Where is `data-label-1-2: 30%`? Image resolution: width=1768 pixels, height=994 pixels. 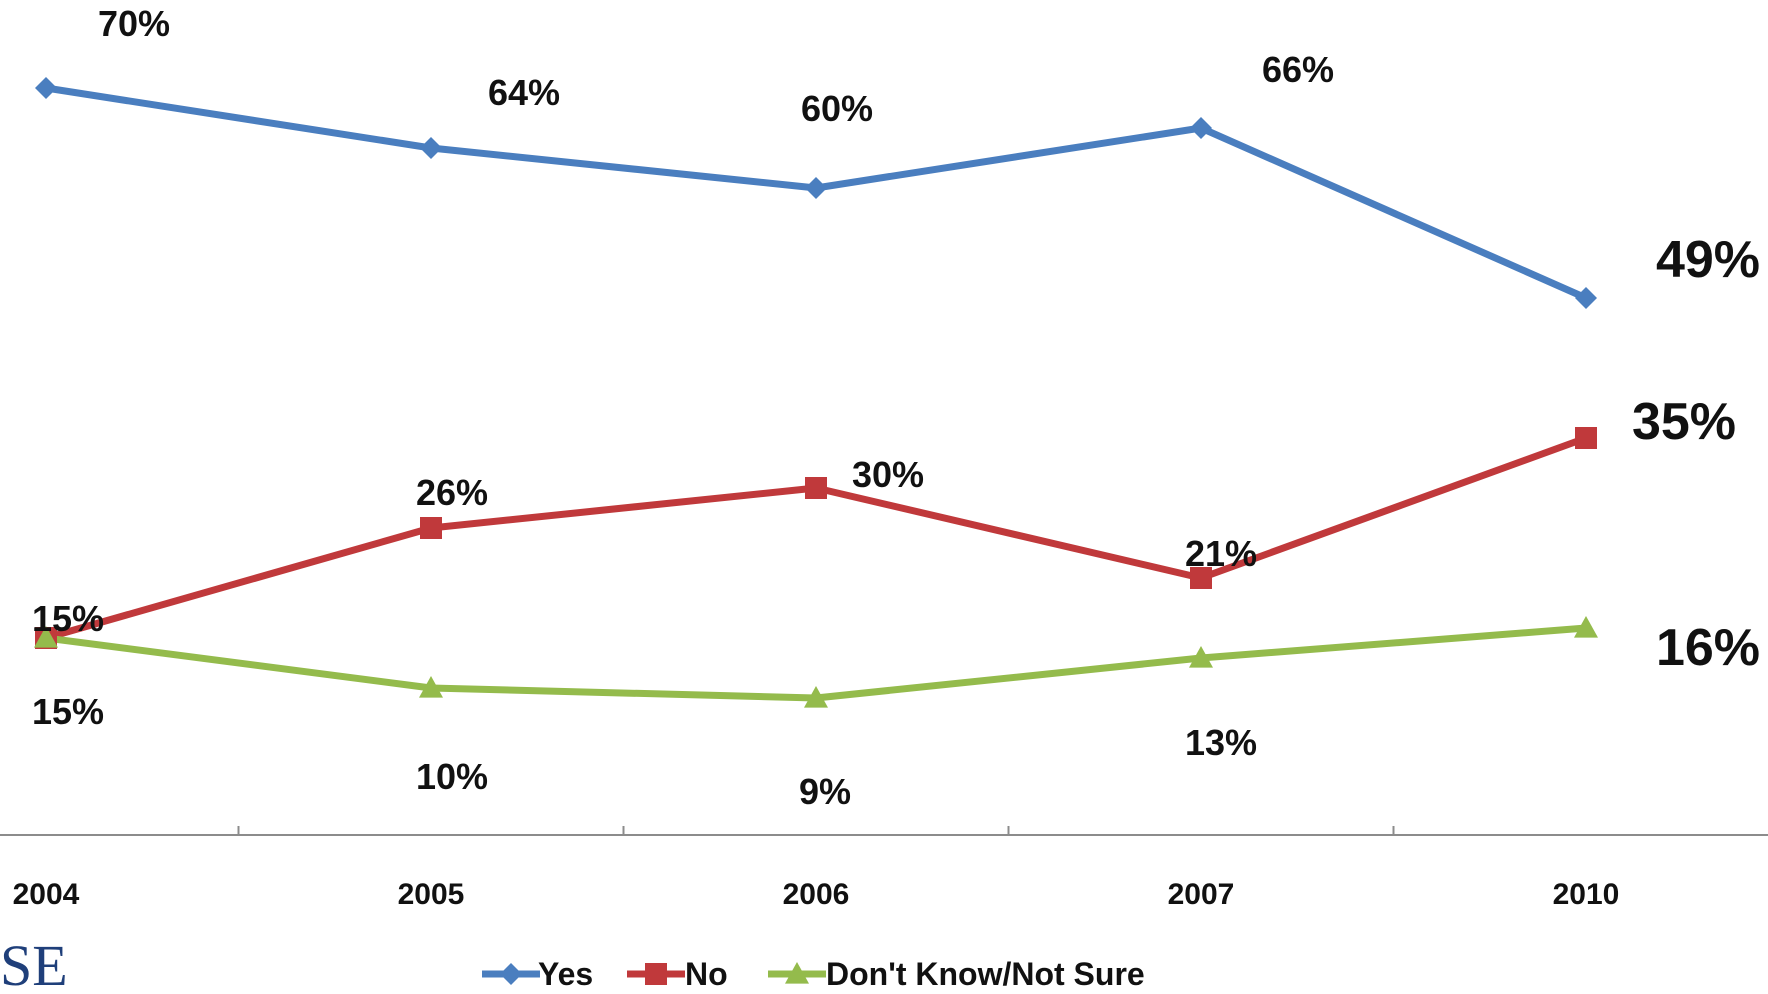
data-label-1-2: 30% is located at coordinates (888, 474).